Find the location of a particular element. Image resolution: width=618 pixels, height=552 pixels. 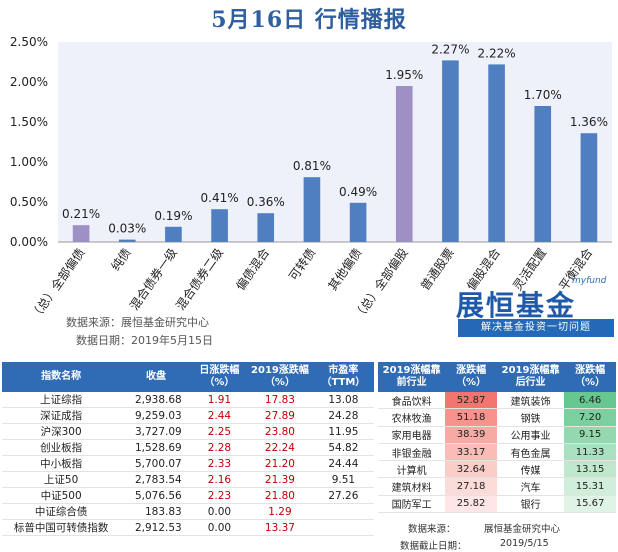

bottom-sector-name: 钢铁 is located at coordinates (530, 417).